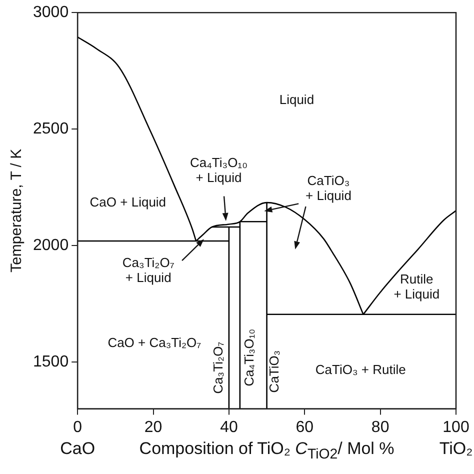  Describe the element at coordinates (456, 427) in the screenshot. I see `x-tick-label: 100` at that location.